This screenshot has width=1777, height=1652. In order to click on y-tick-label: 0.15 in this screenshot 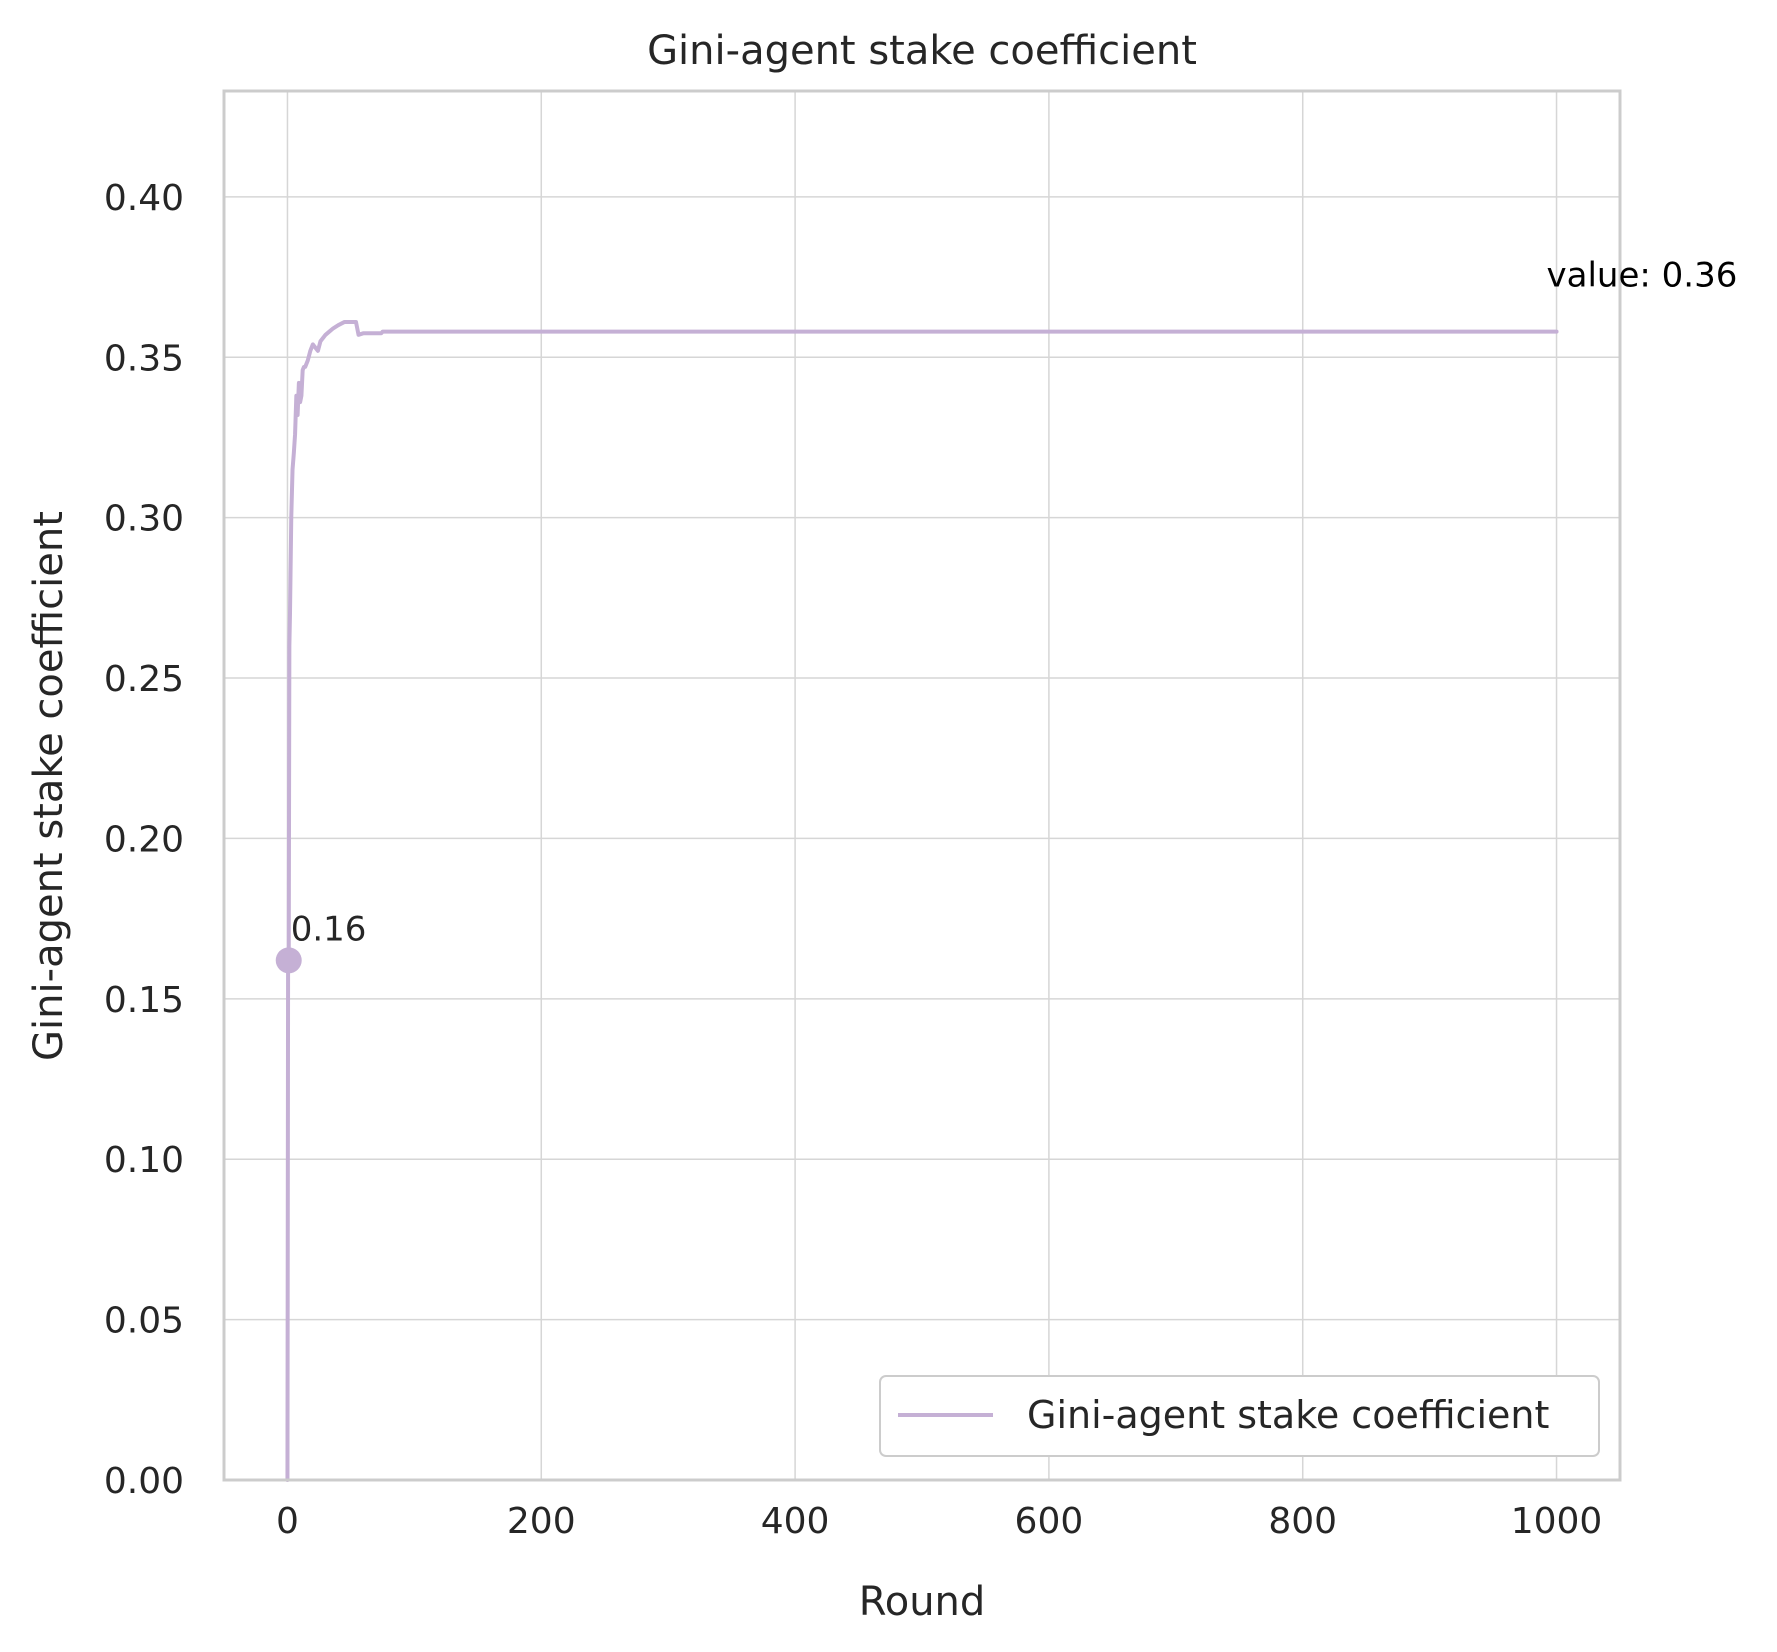, I will do `click(144, 1000)`.